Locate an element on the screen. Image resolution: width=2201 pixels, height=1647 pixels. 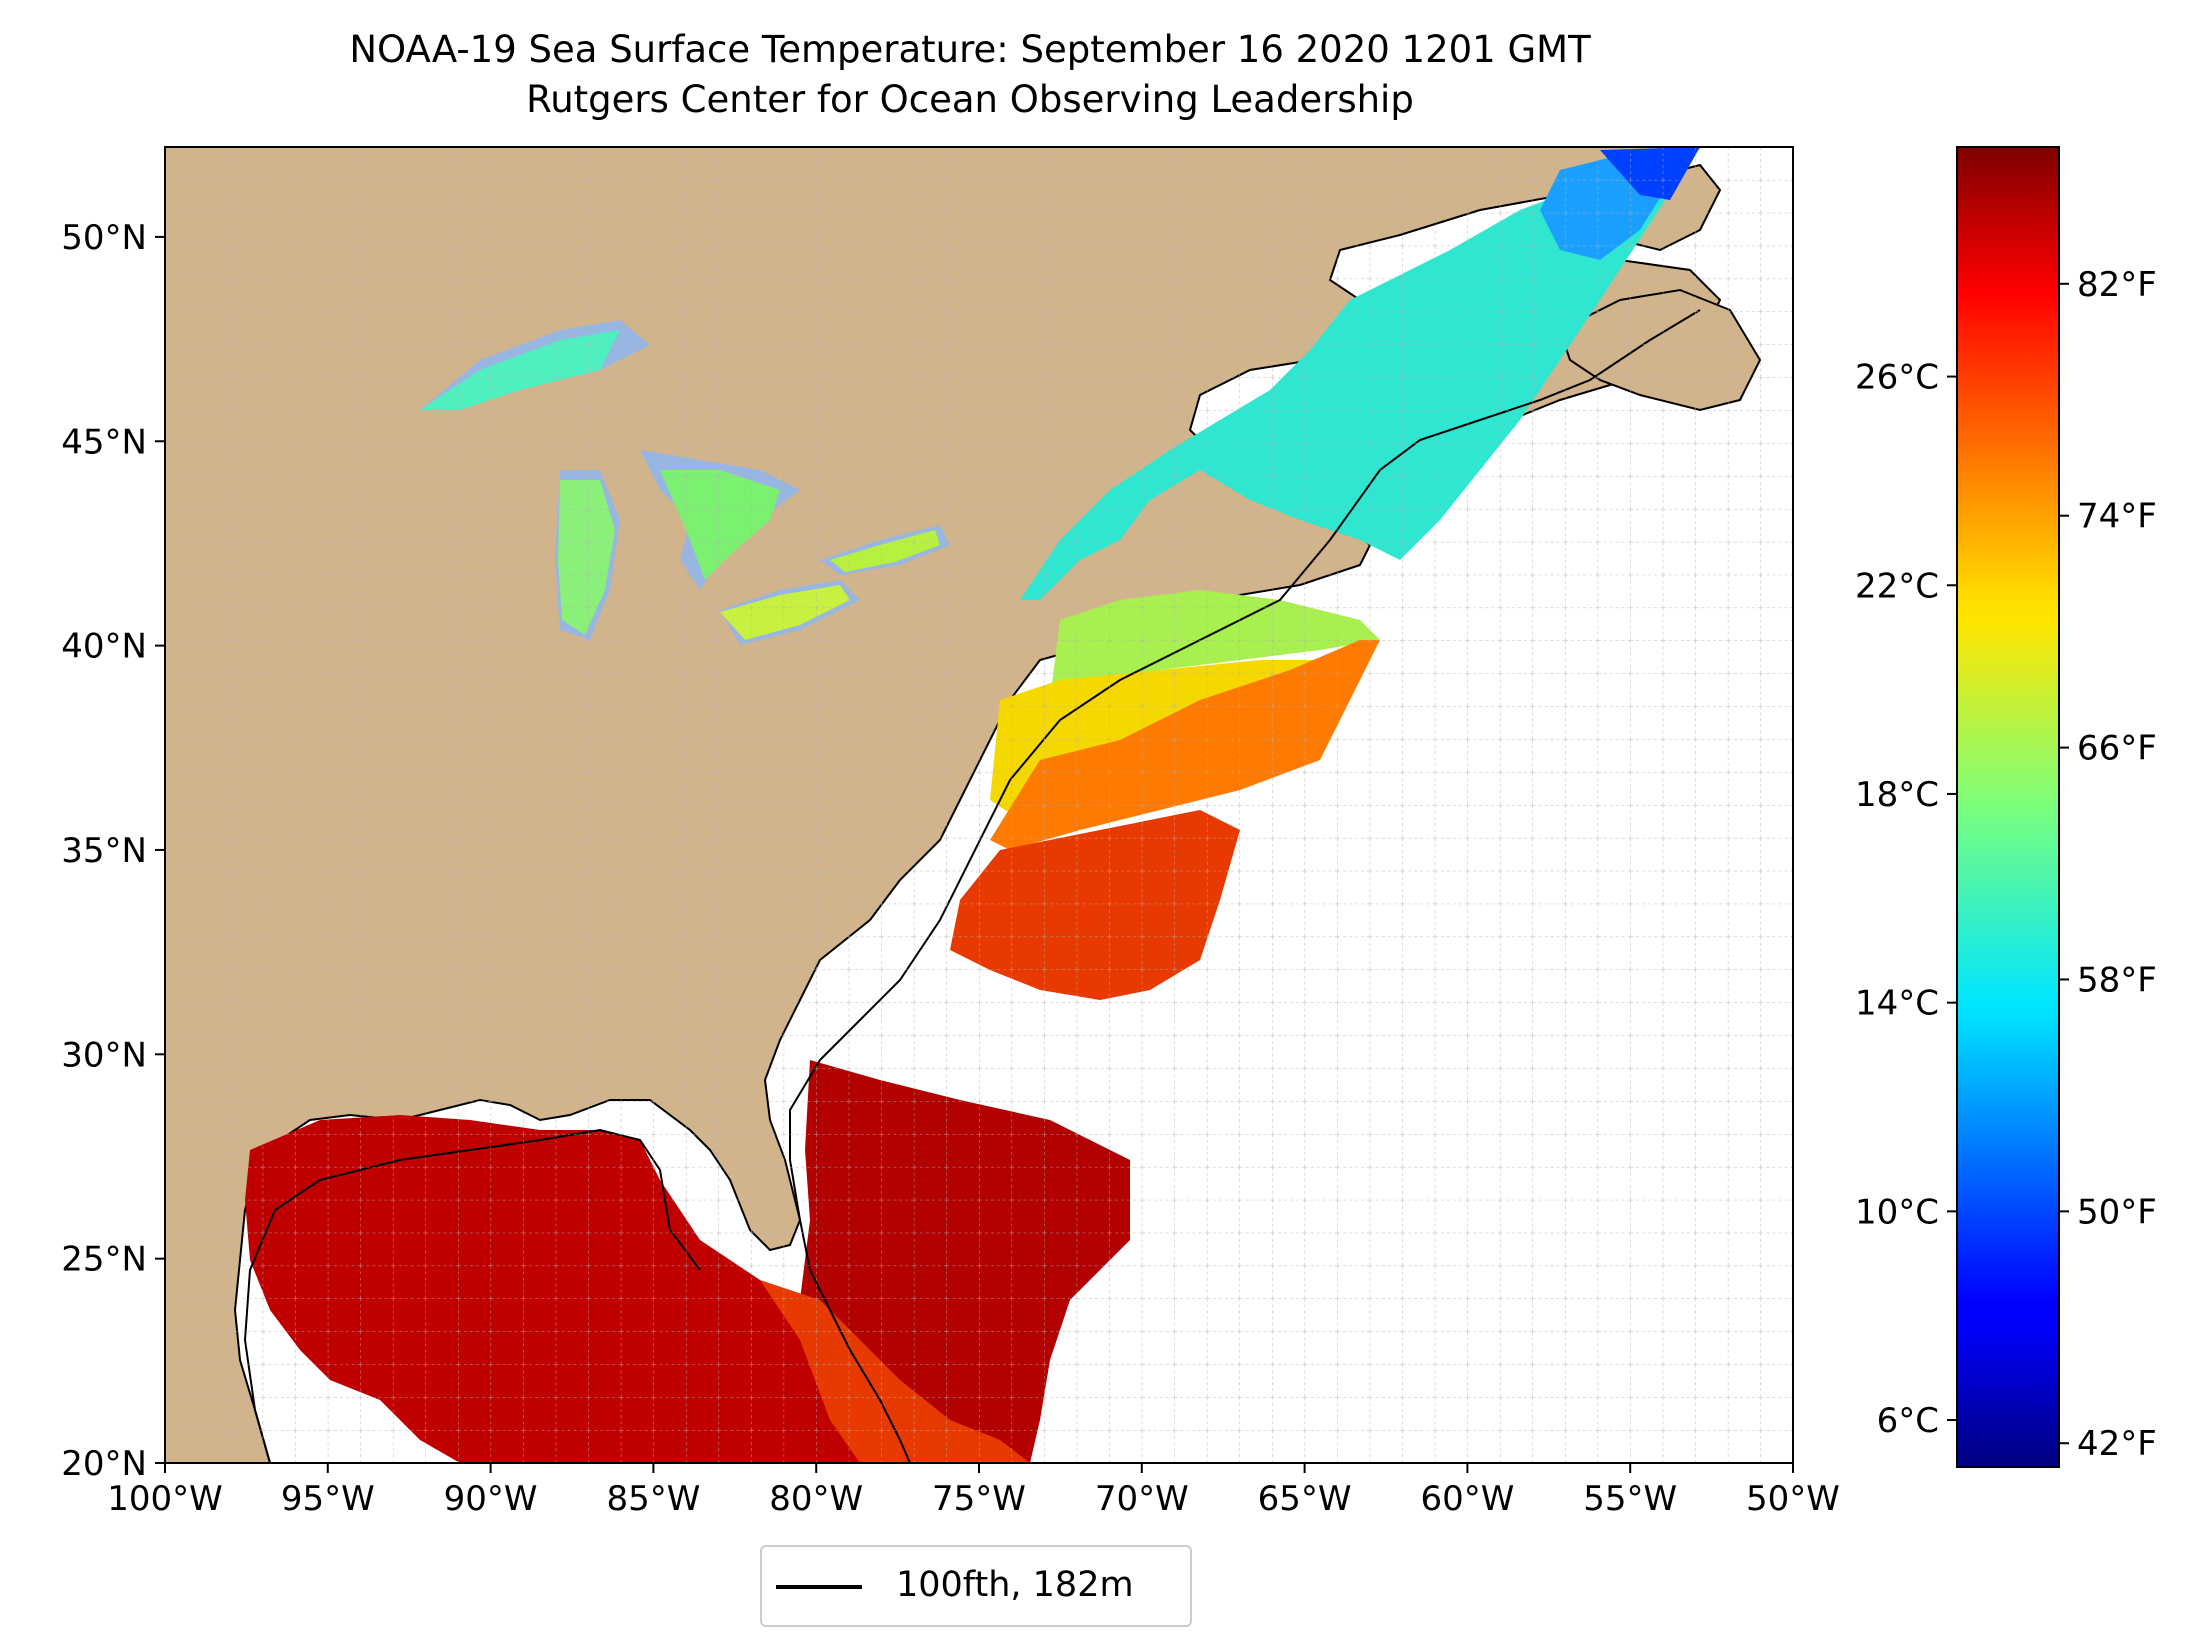
lat-tick-label: 45°N is located at coordinates (104, 442).